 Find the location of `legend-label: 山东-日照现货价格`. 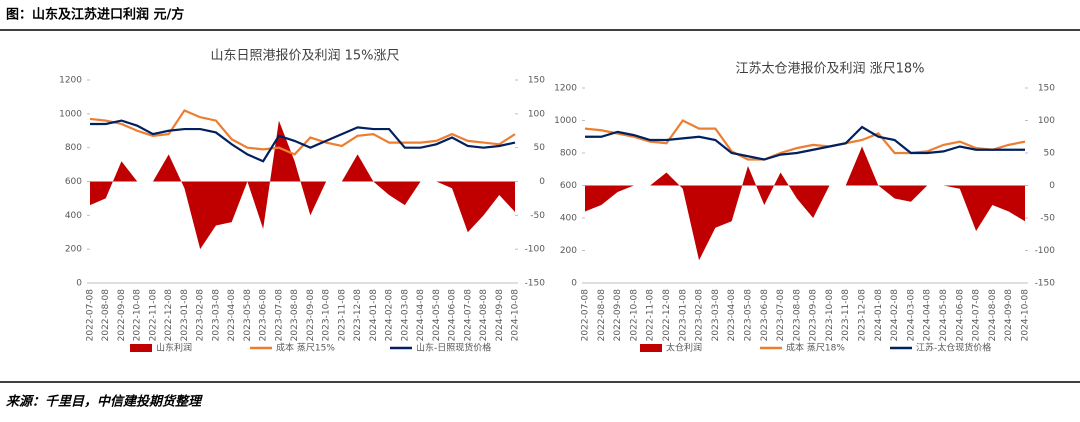

legend-label: 山东-日照现货价格 is located at coordinates (453, 348).